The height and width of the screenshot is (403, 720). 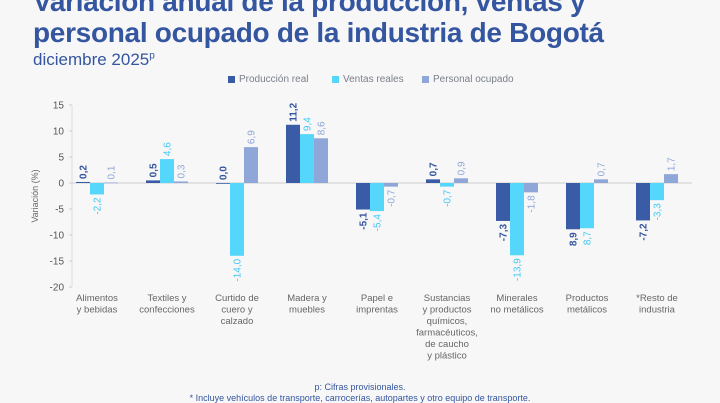 I want to click on category-label: químicos,, so click(x=447, y=321).